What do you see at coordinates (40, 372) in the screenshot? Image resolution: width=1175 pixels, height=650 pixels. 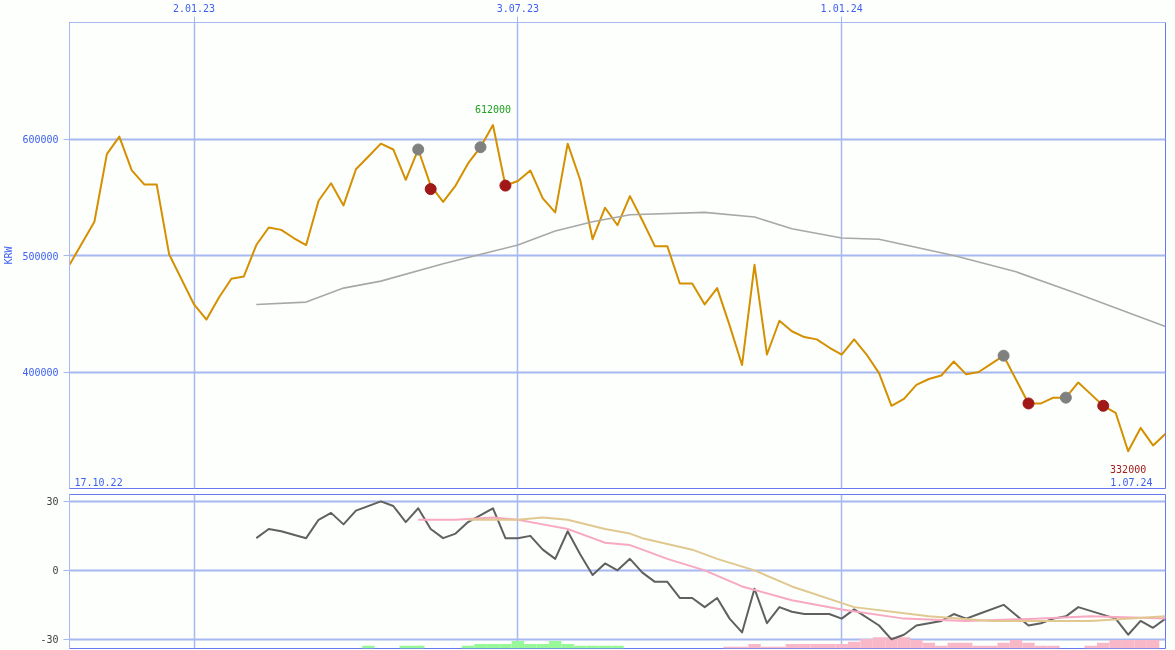 I see `y-tick-label: 400000` at bounding box center [40, 372].